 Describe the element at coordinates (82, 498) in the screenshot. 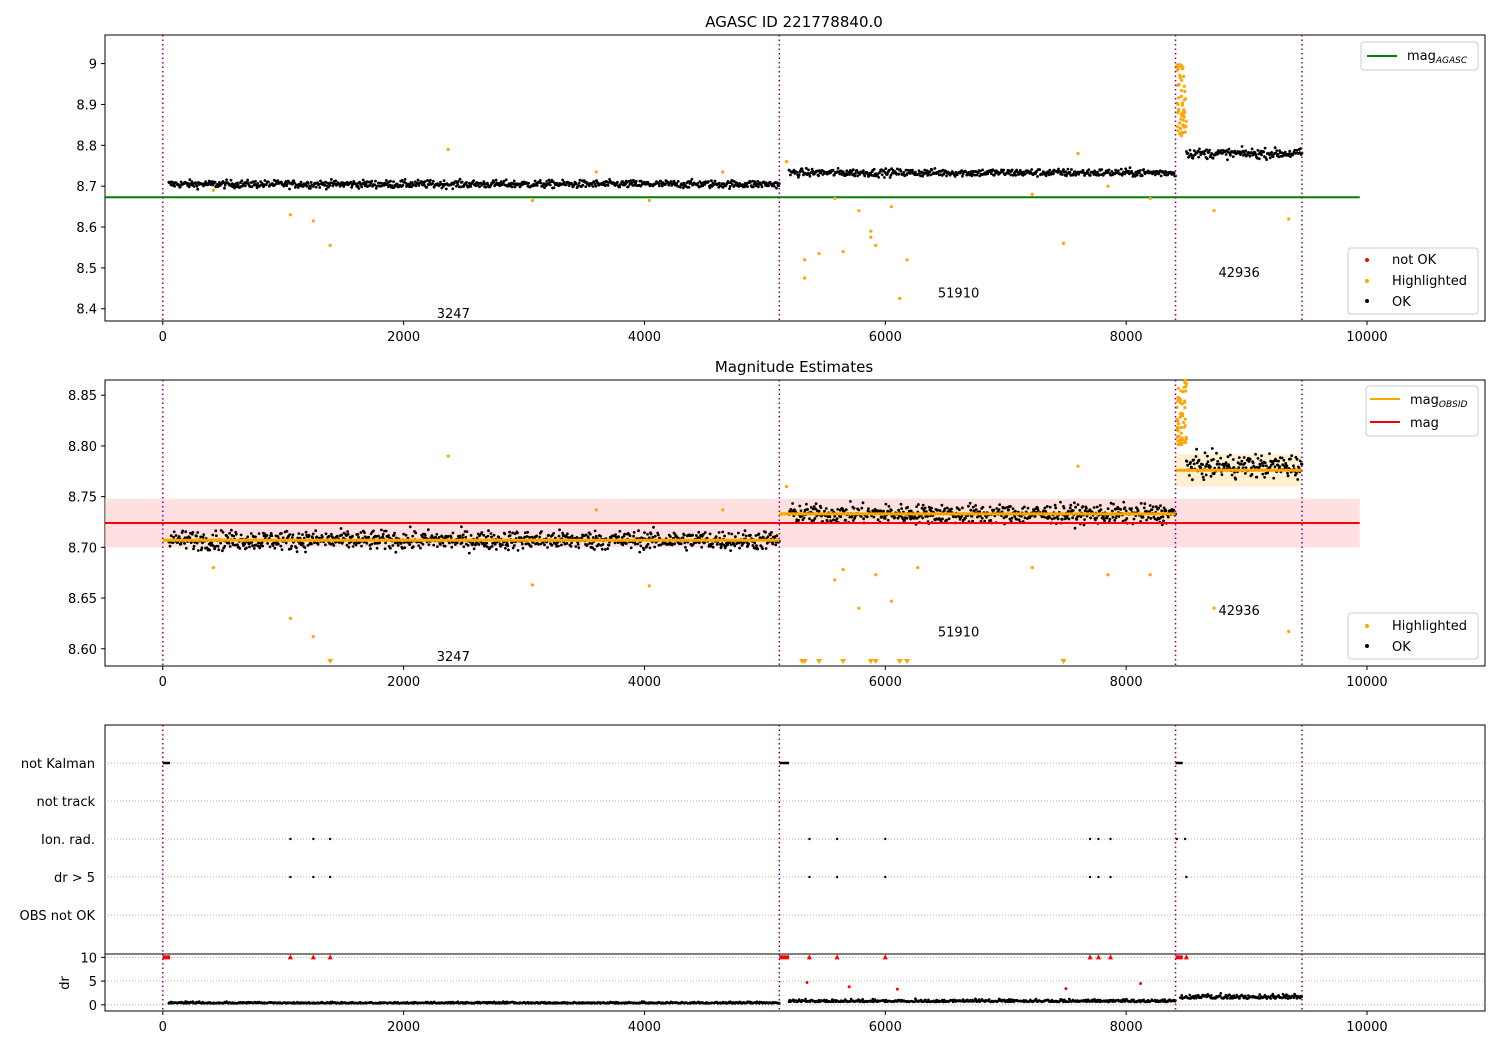

I see `y-tick-label: 8.75` at that location.